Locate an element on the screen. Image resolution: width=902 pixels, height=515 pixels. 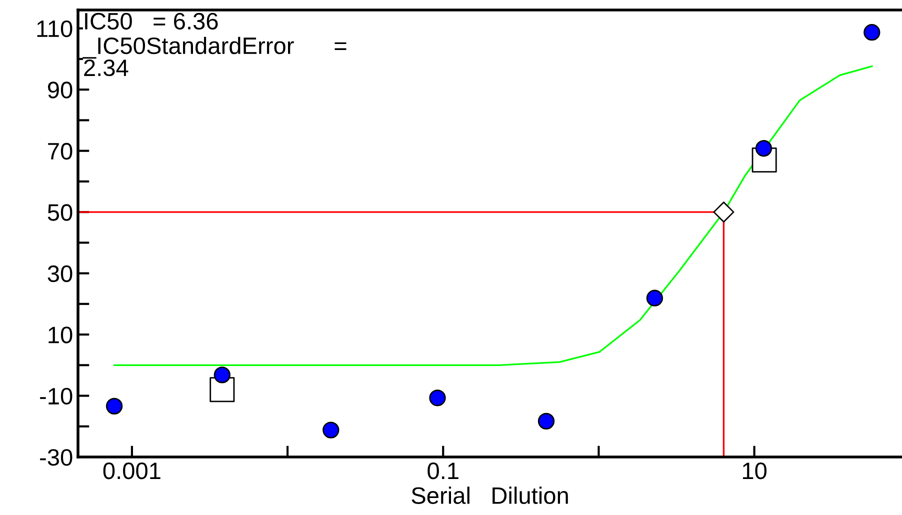
y-tick-label: 70 is located at coordinates (60, 151).